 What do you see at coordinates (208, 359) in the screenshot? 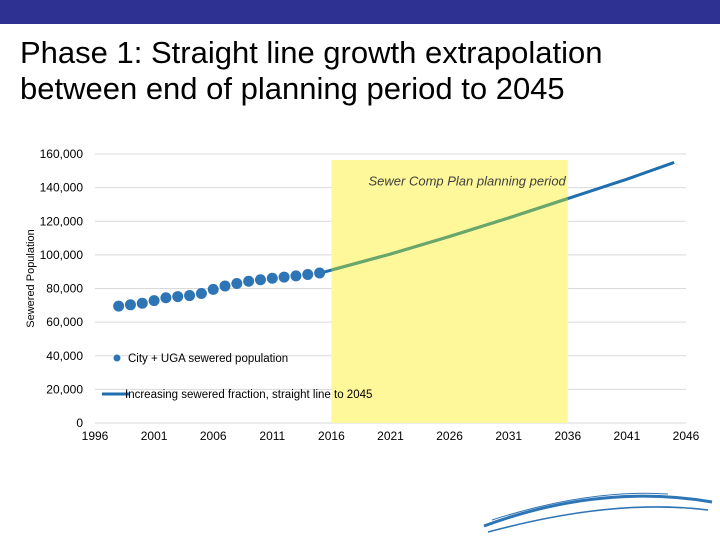
I see `legend-label-observed: City + UGA sewered population` at bounding box center [208, 359].